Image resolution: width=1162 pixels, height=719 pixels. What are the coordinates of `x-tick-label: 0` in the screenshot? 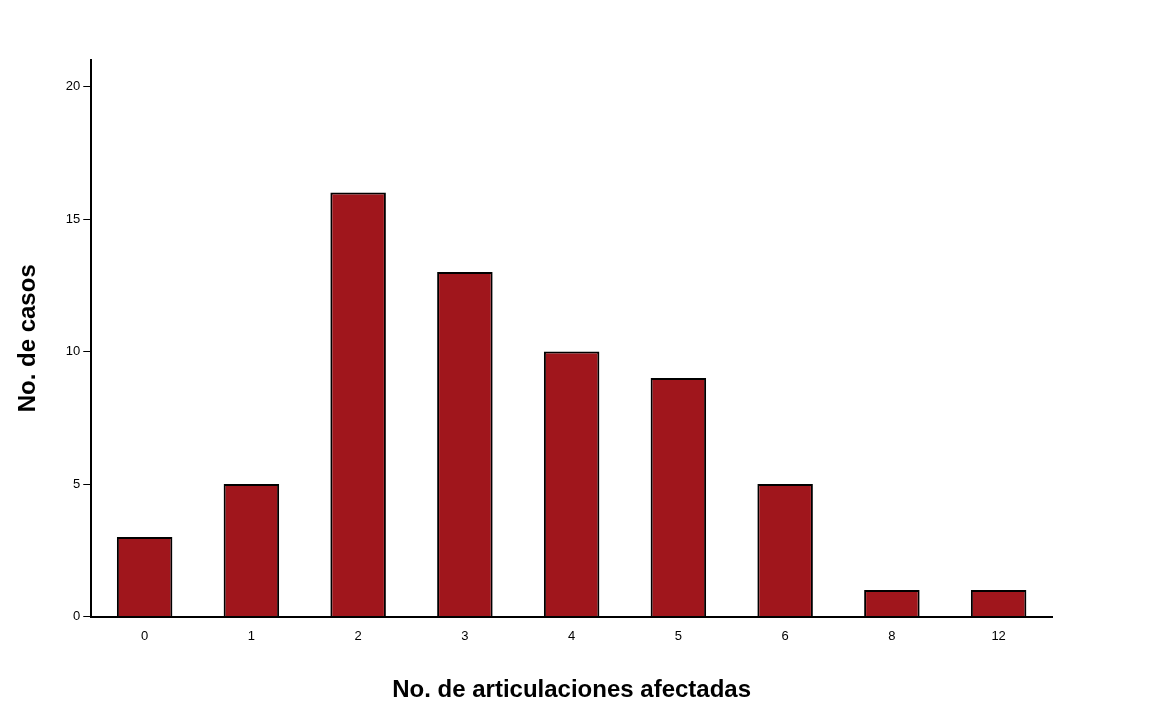 It's located at (145, 635).